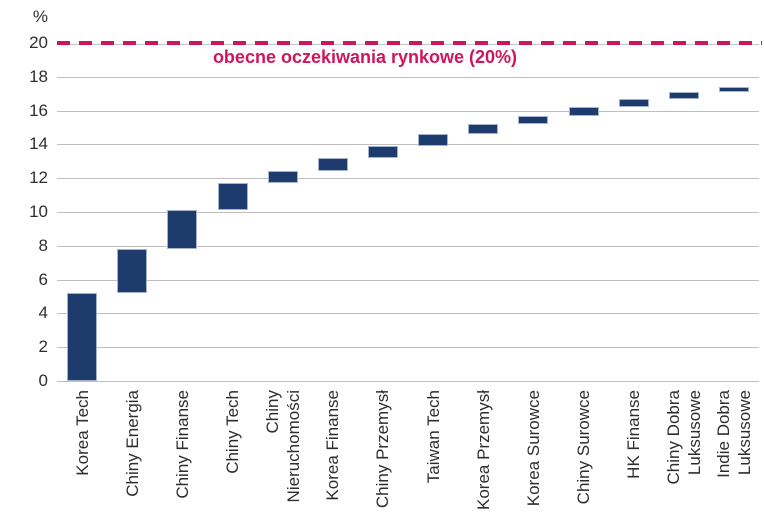 The image size is (764, 529). I want to click on x-axis-label: Chiny Nieruchomości, so click(282, 446).